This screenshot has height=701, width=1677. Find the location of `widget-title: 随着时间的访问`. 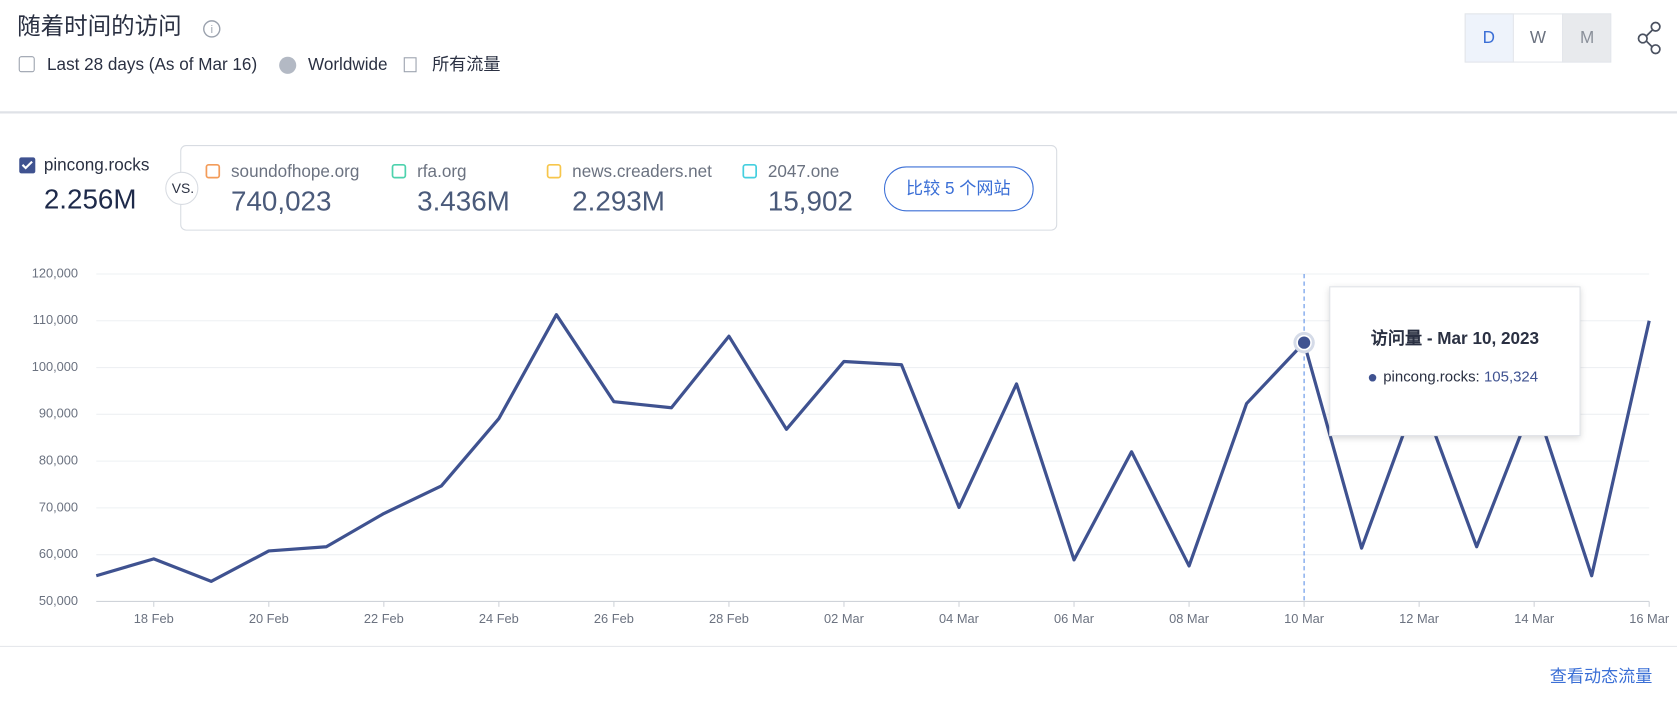

widget-title: 随着时间的访问 is located at coordinates (99, 26).